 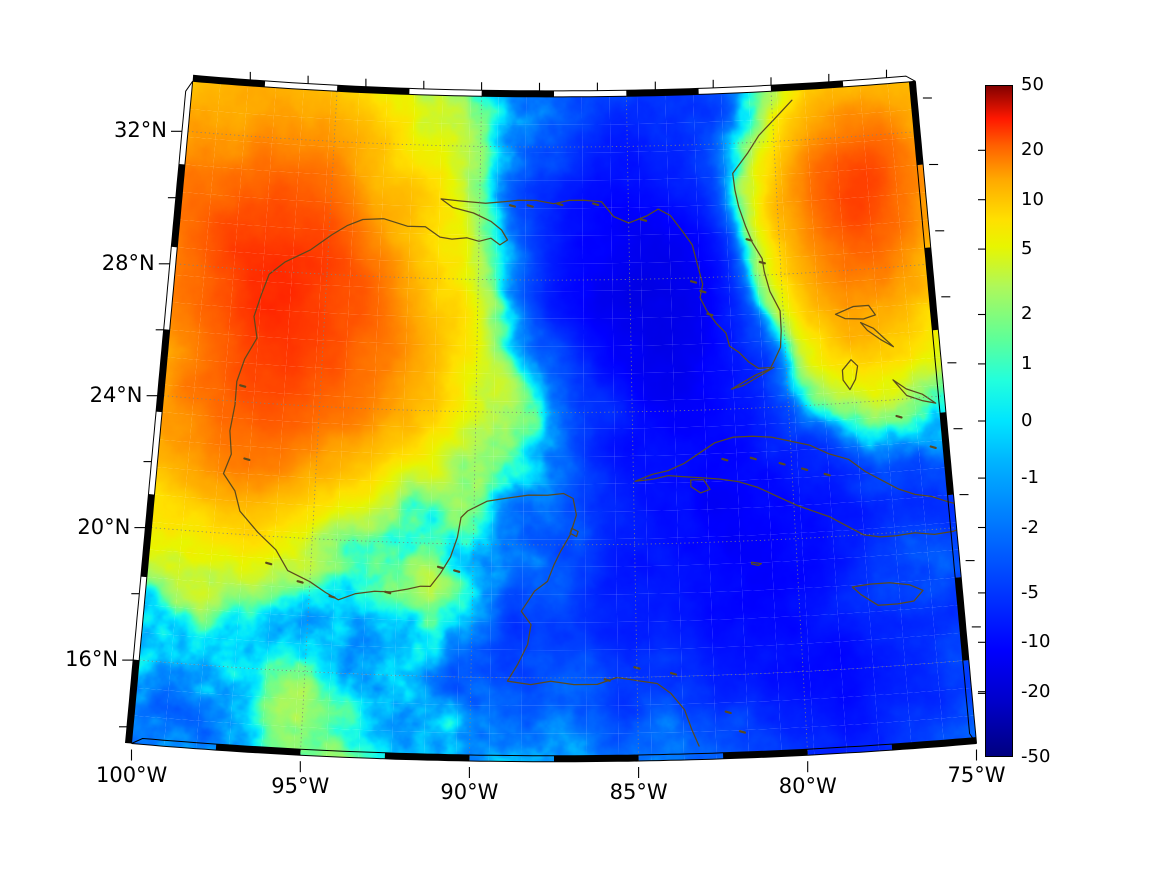 What do you see at coordinates (104, 526) in the screenshot?
I see `lat-tick-label-1: 20°N` at bounding box center [104, 526].